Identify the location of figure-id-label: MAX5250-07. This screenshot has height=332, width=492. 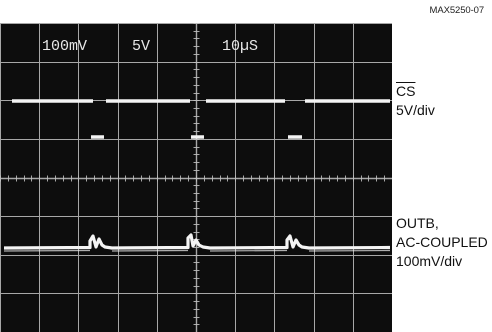
(457, 10).